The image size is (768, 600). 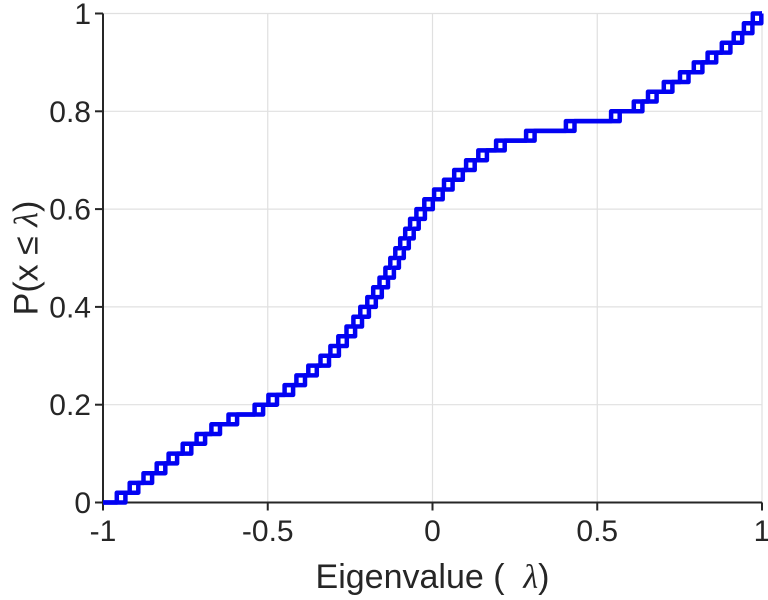 I want to click on y-tick-label: 0.4, so click(x=70, y=307).